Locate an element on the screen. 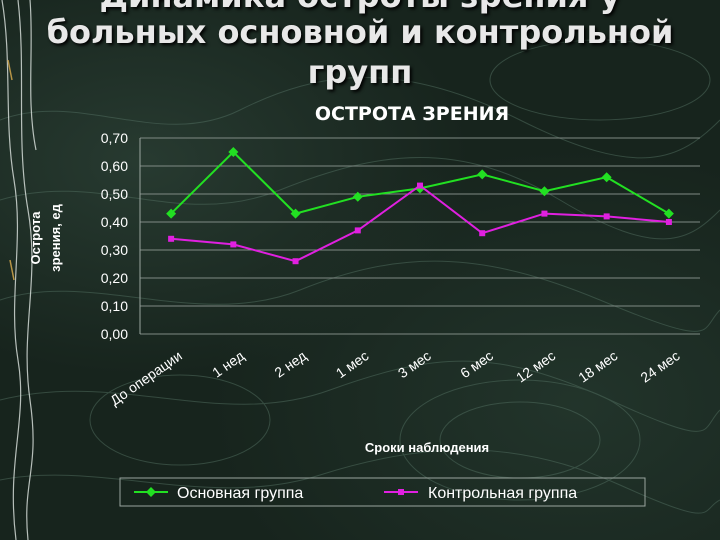 This screenshot has width=720, height=540. x-tick-label: 2 нед is located at coordinates (290, 363).